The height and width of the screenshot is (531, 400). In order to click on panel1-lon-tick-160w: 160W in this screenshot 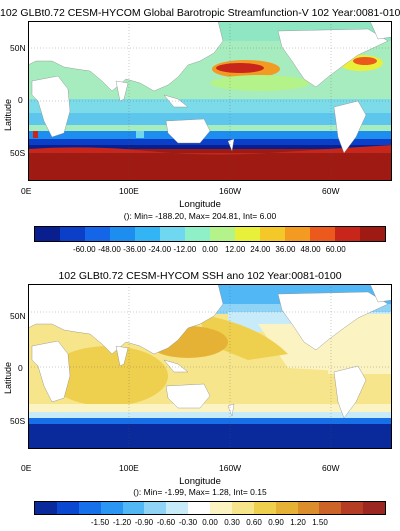, I will do `click(230, 191)`.